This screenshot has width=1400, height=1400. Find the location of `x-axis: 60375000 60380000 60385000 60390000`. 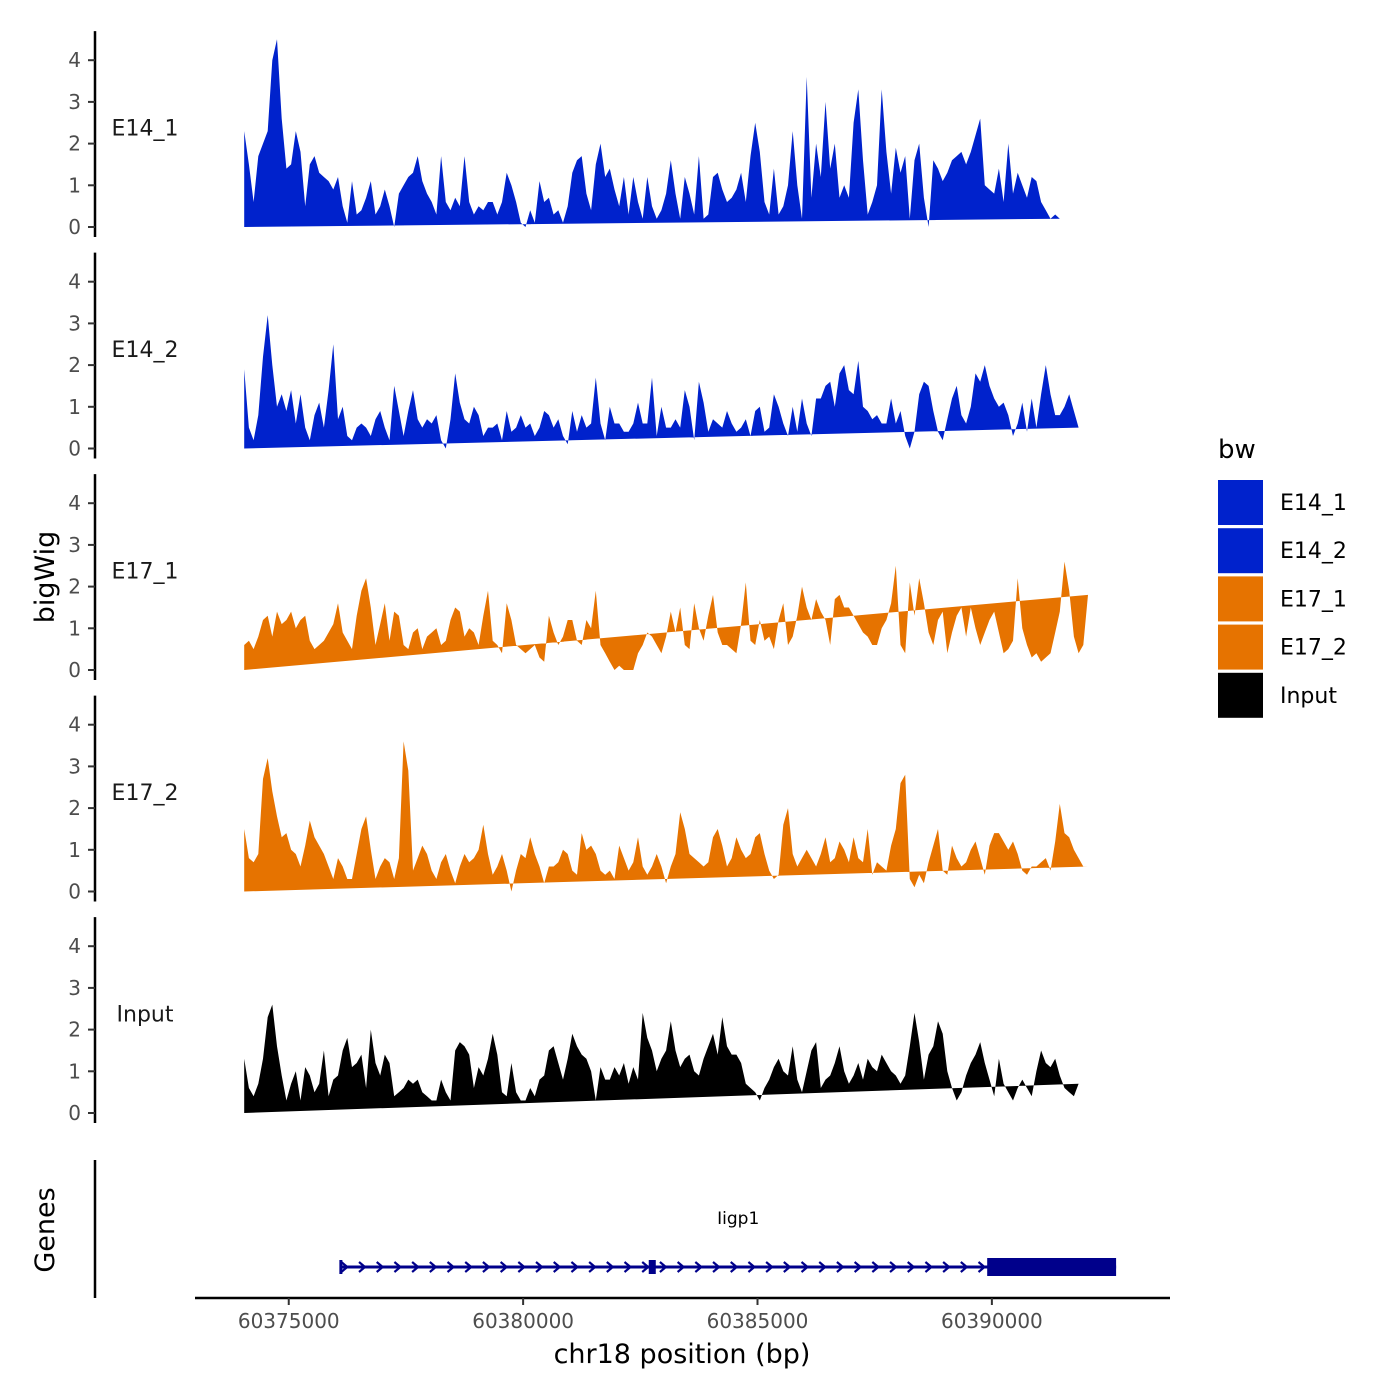

x-axis: 60375000 60380000 60385000 60390000 is located at coordinates (682, 1314).